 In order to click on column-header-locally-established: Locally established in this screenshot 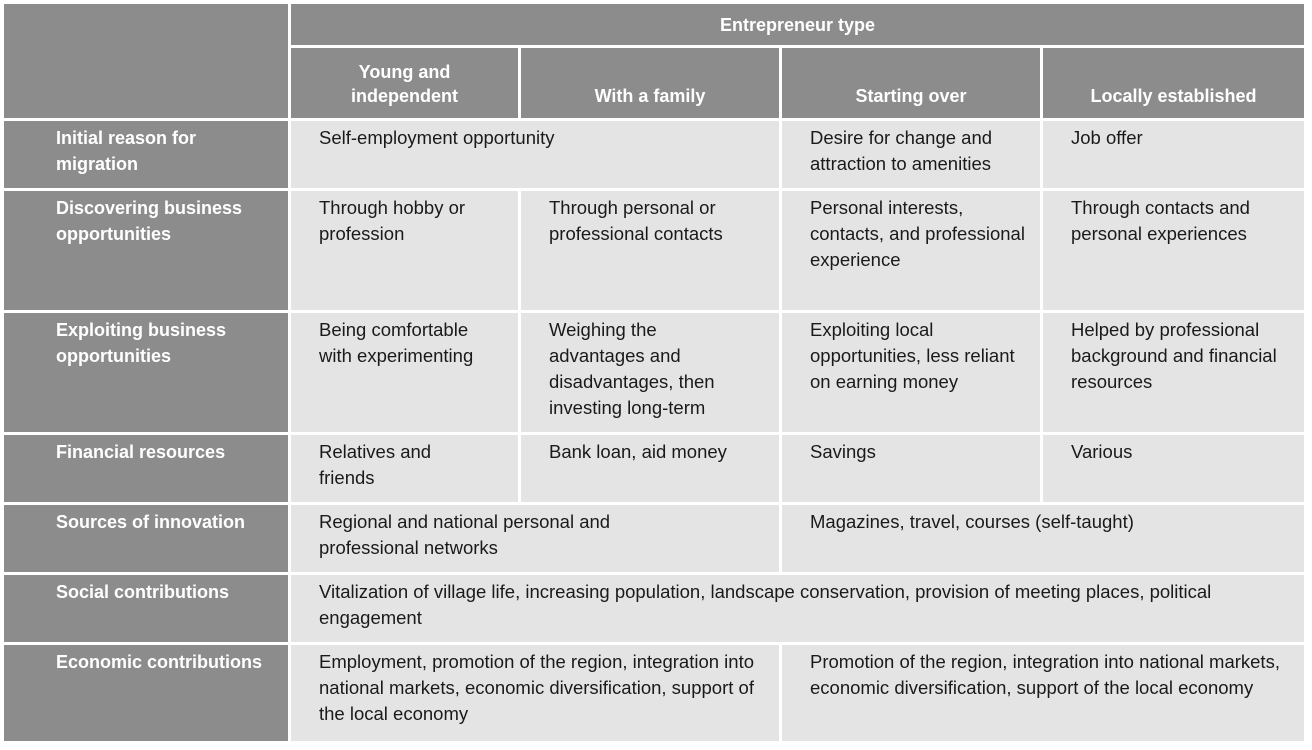, I will do `click(1173, 83)`.